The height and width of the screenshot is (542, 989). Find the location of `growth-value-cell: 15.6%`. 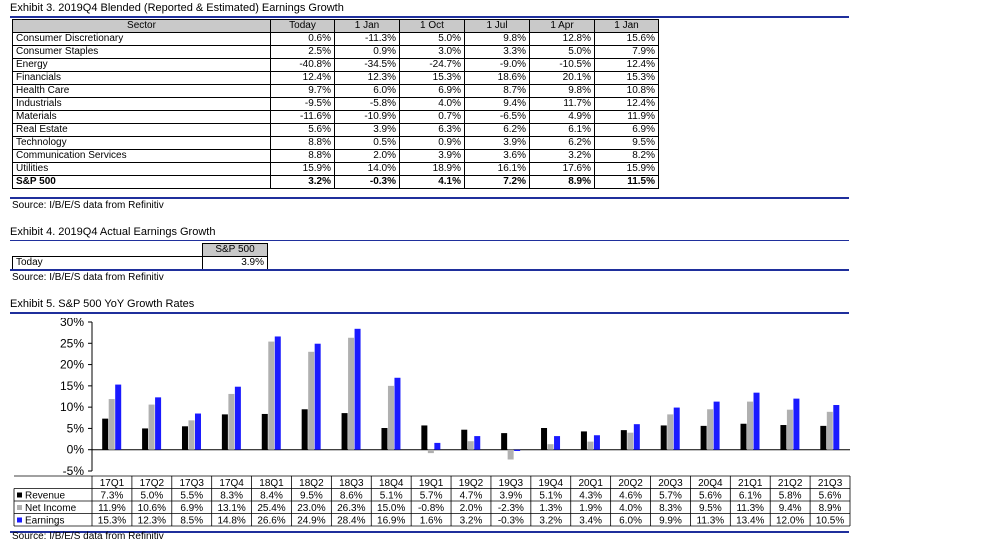

growth-value-cell: 15.6% is located at coordinates (626, 39).